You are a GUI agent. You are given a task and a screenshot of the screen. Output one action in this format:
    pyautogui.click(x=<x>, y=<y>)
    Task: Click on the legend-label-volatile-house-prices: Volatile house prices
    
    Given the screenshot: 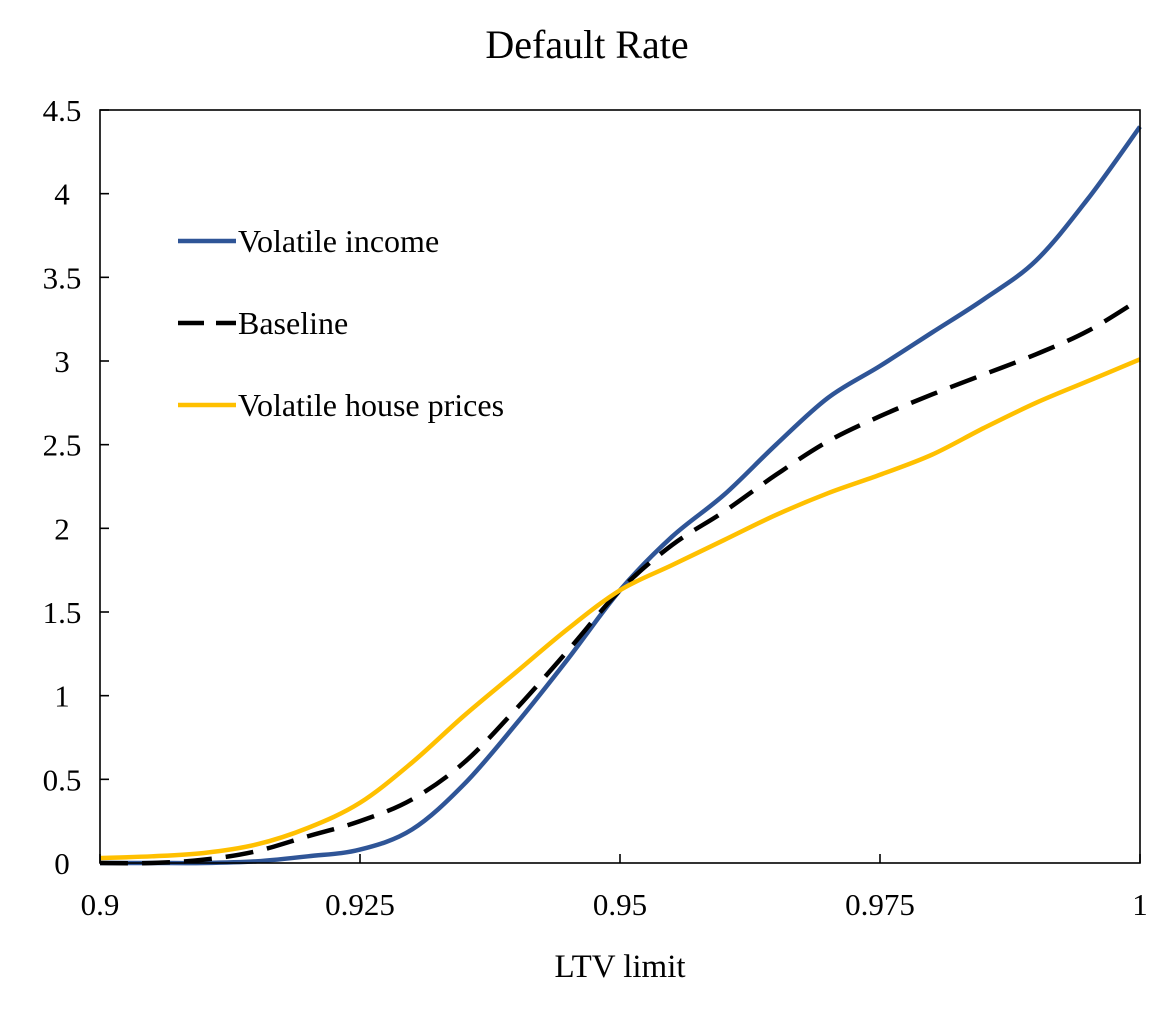 What is the action you would take?
    pyautogui.click(x=371, y=405)
    